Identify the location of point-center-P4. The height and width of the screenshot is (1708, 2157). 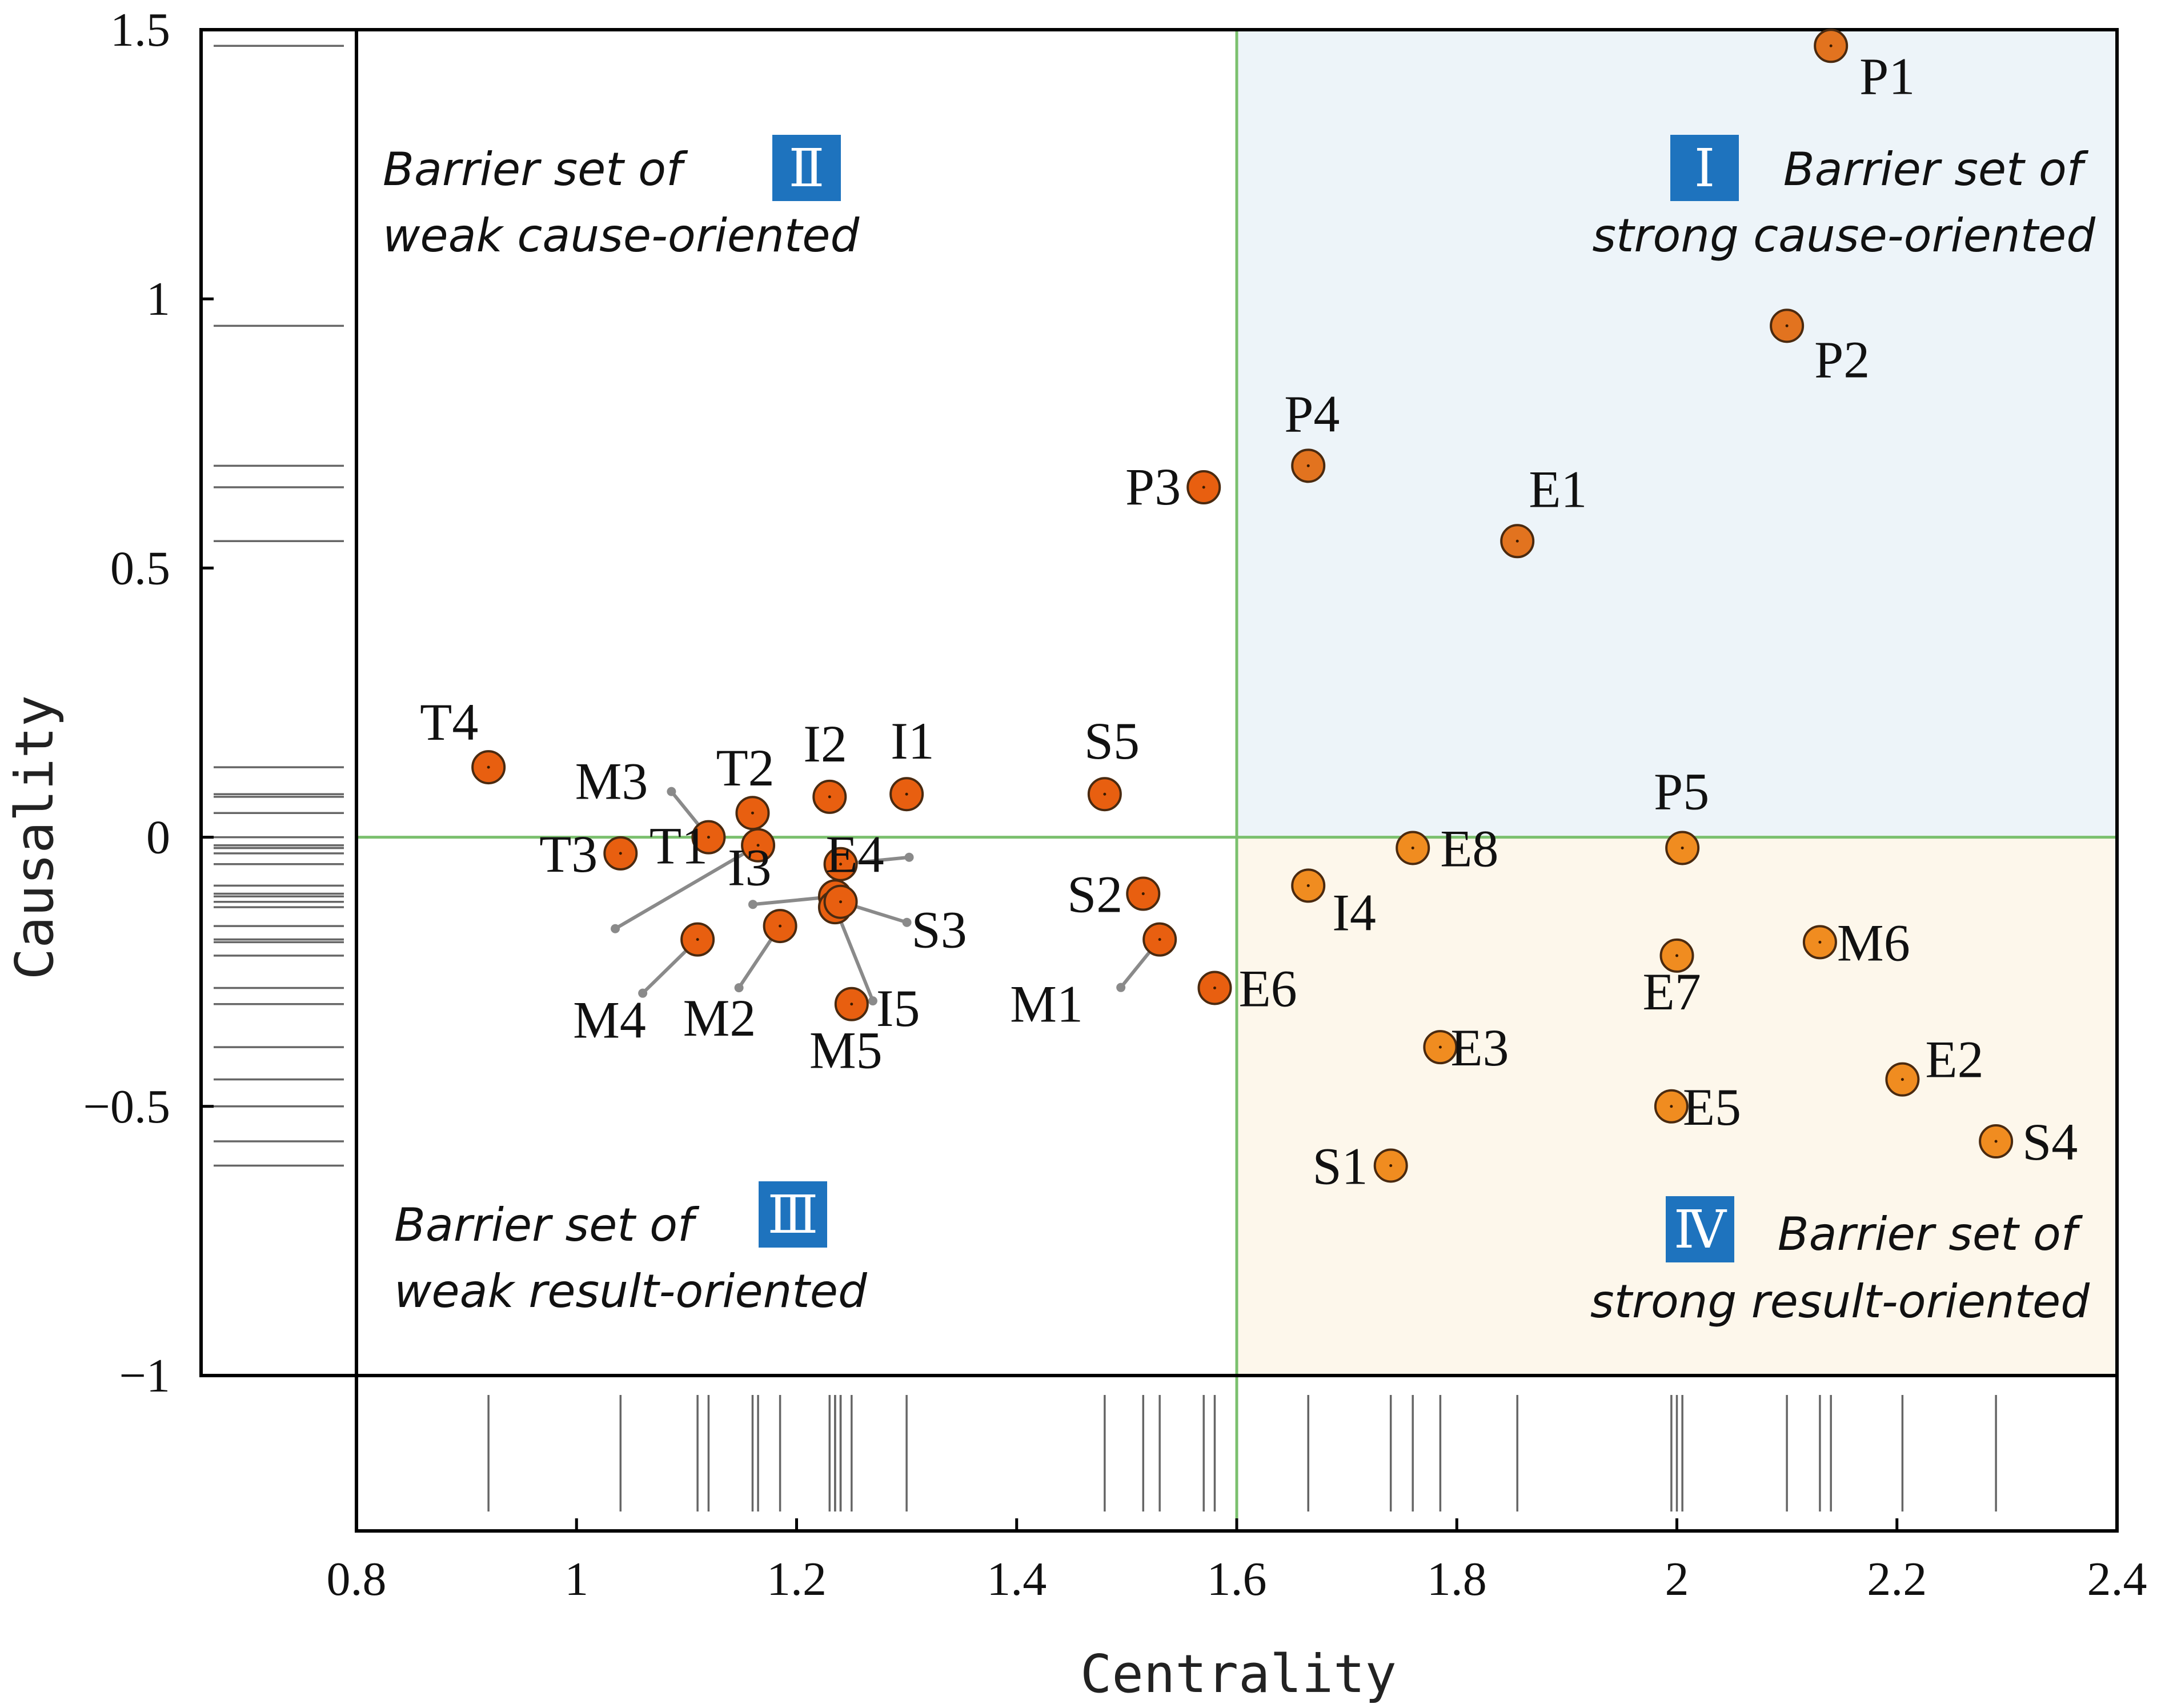
(1308, 466).